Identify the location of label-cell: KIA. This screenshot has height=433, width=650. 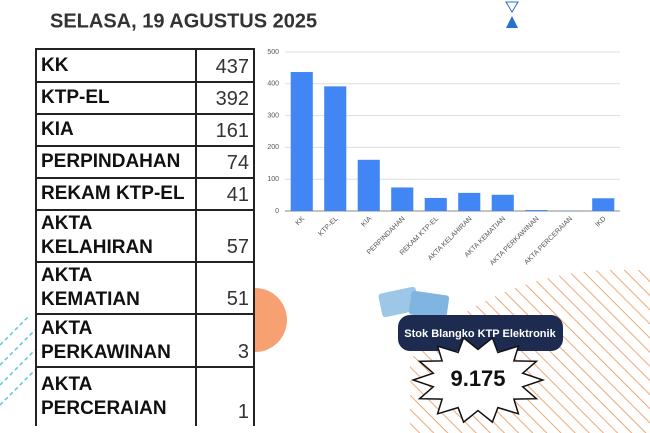
(117, 130).